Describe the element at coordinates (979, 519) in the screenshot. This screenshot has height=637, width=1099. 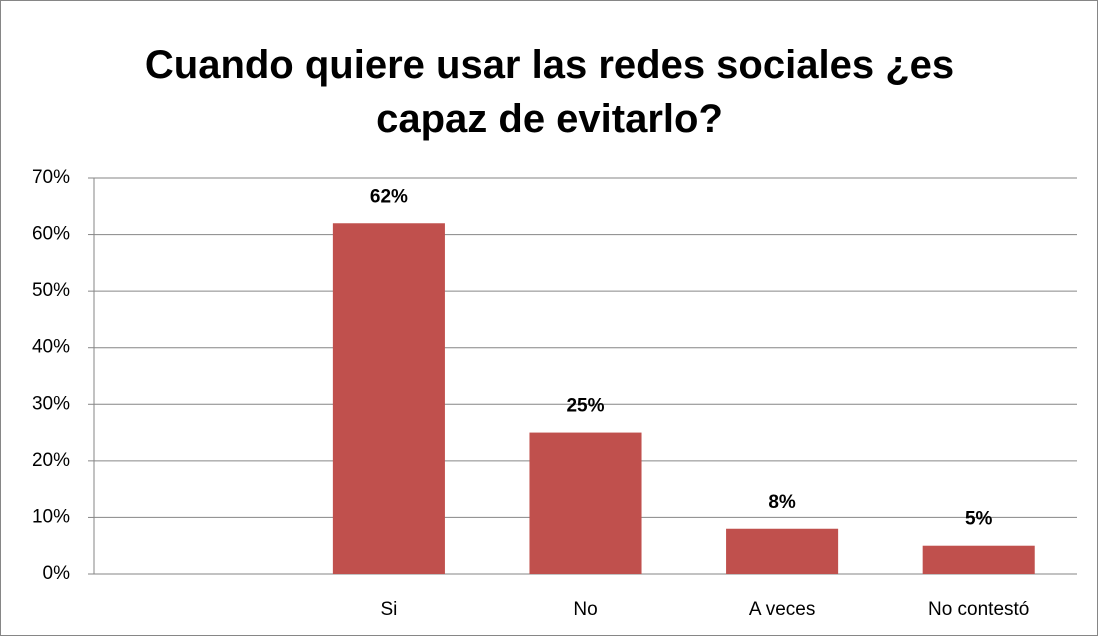
I see `value-label: 5%` at that location.